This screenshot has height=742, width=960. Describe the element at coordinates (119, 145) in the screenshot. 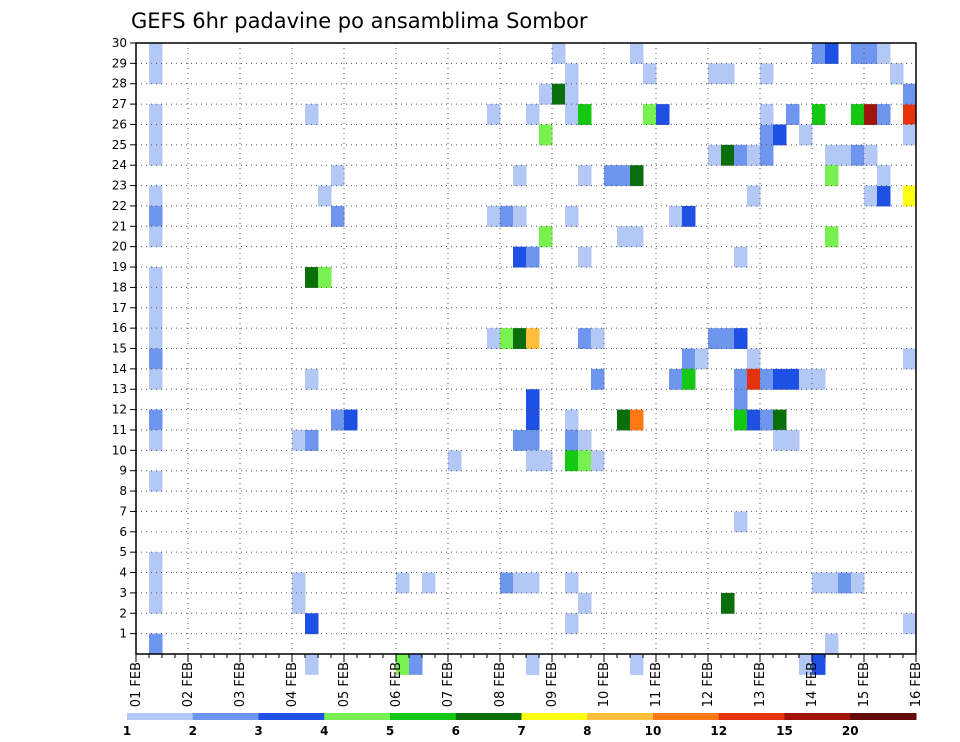

I see `y-tick-label: 25` at that location.